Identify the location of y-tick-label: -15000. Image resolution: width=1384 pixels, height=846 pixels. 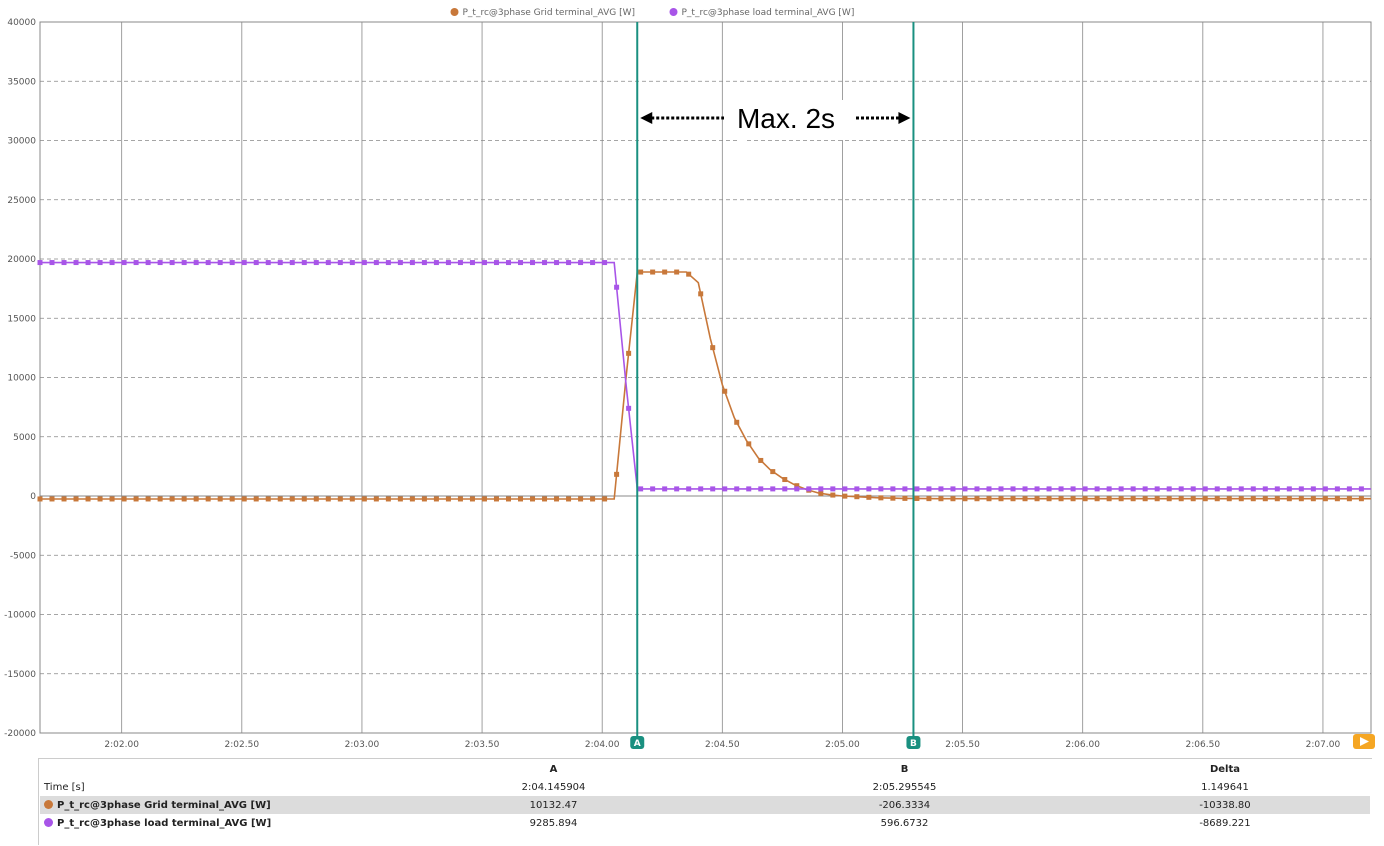
(20, 675).